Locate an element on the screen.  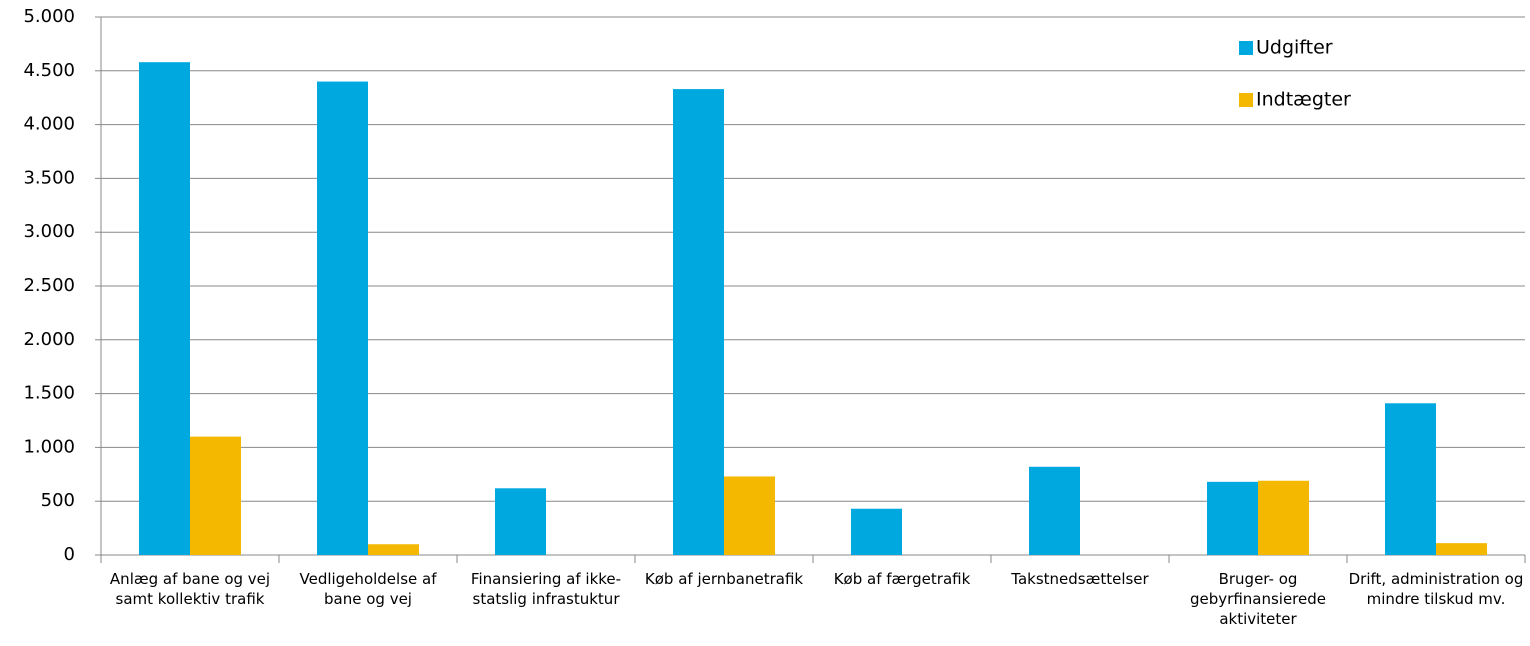
y-tick-label: 1.000 is located at coordinates (49, 446).